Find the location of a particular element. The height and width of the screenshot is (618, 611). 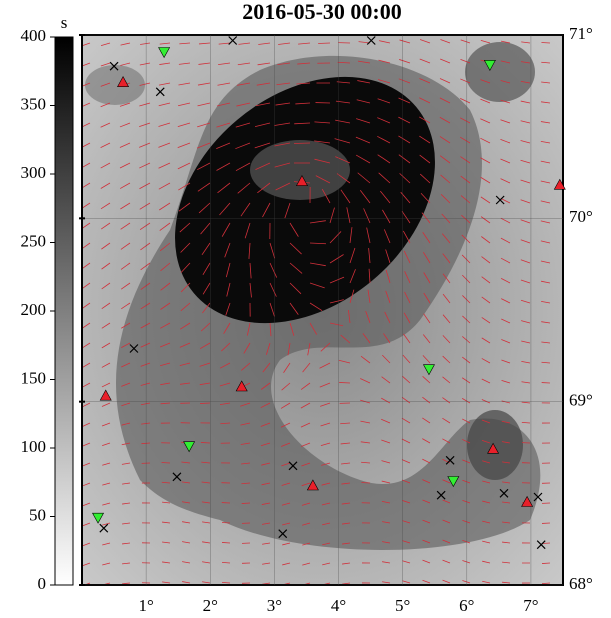

colorbar-tick-label: 0 is located at coordinates (42, 583).